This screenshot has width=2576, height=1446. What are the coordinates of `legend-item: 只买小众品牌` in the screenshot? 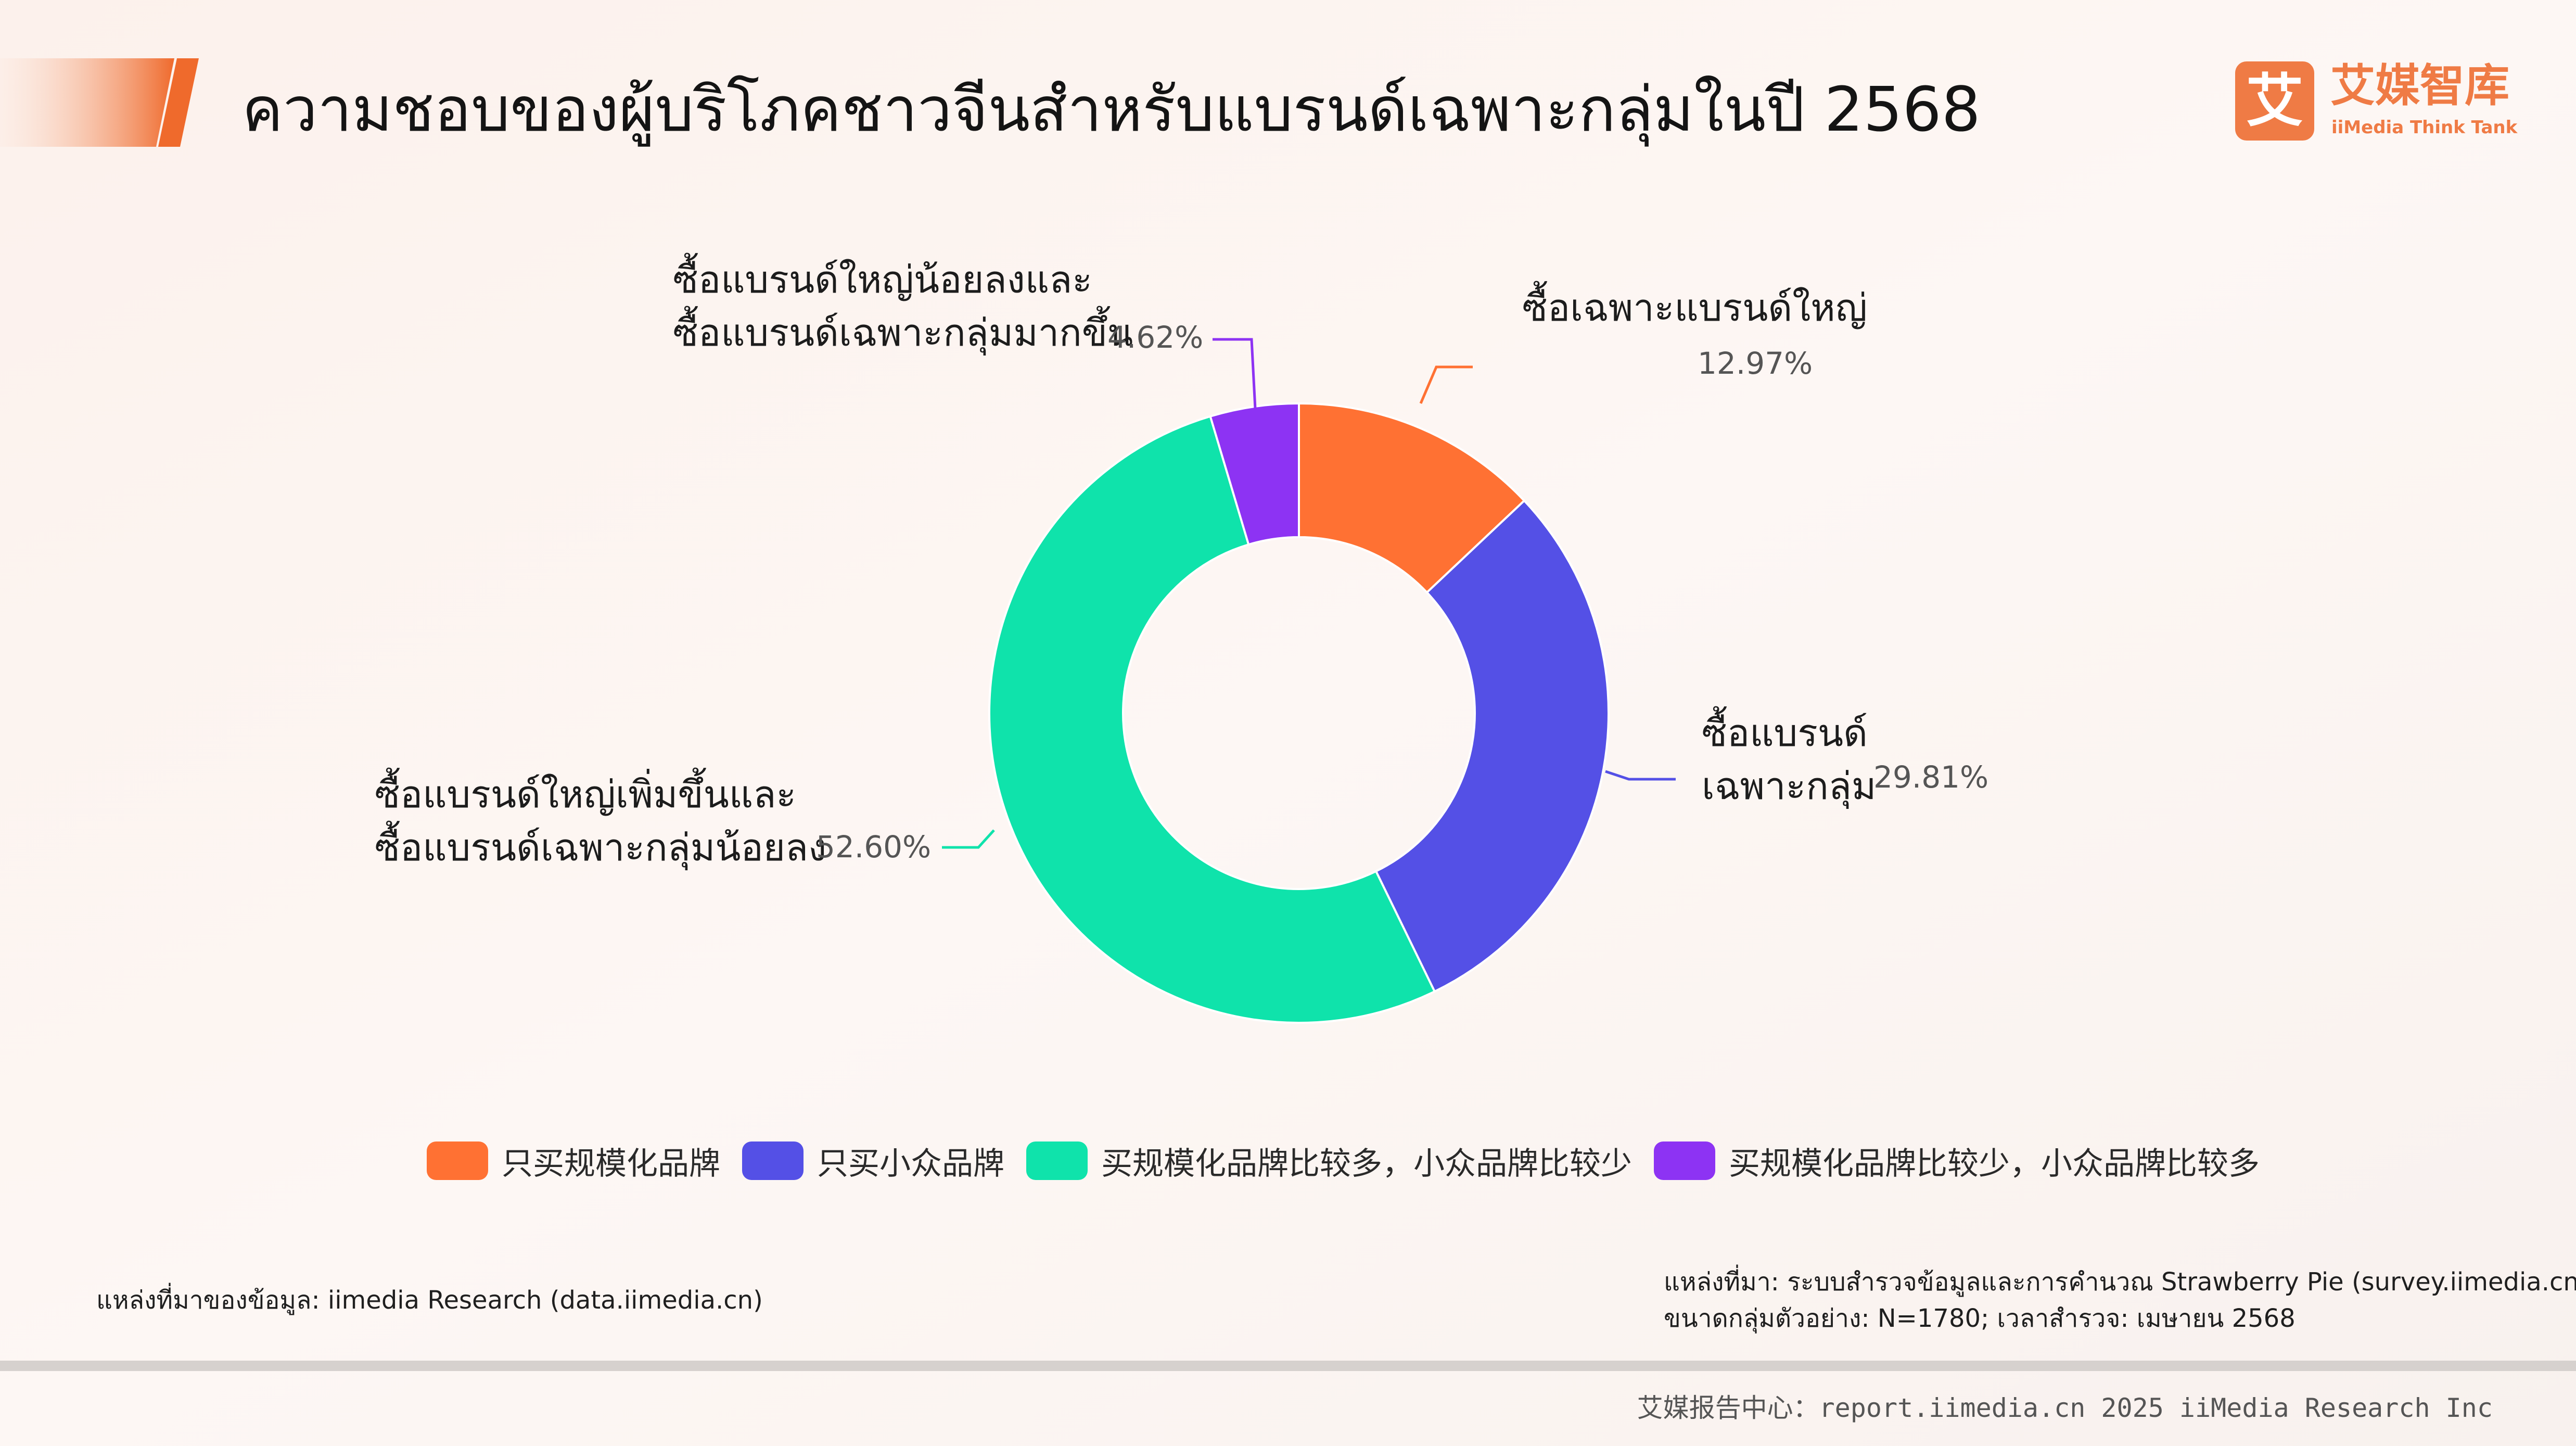 It's located at (873, 1161).